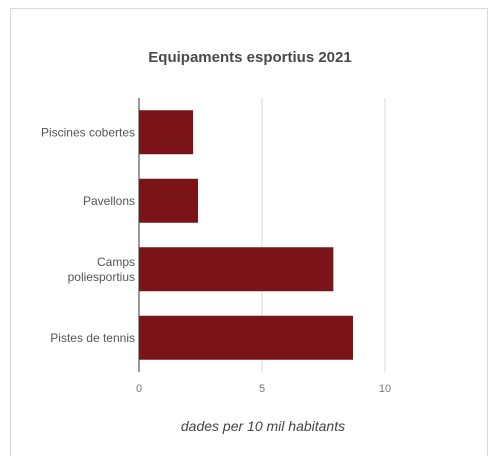 This screenshot has height=458, width=500. I want to click on x-tick-label: 0, so click(139, 389).